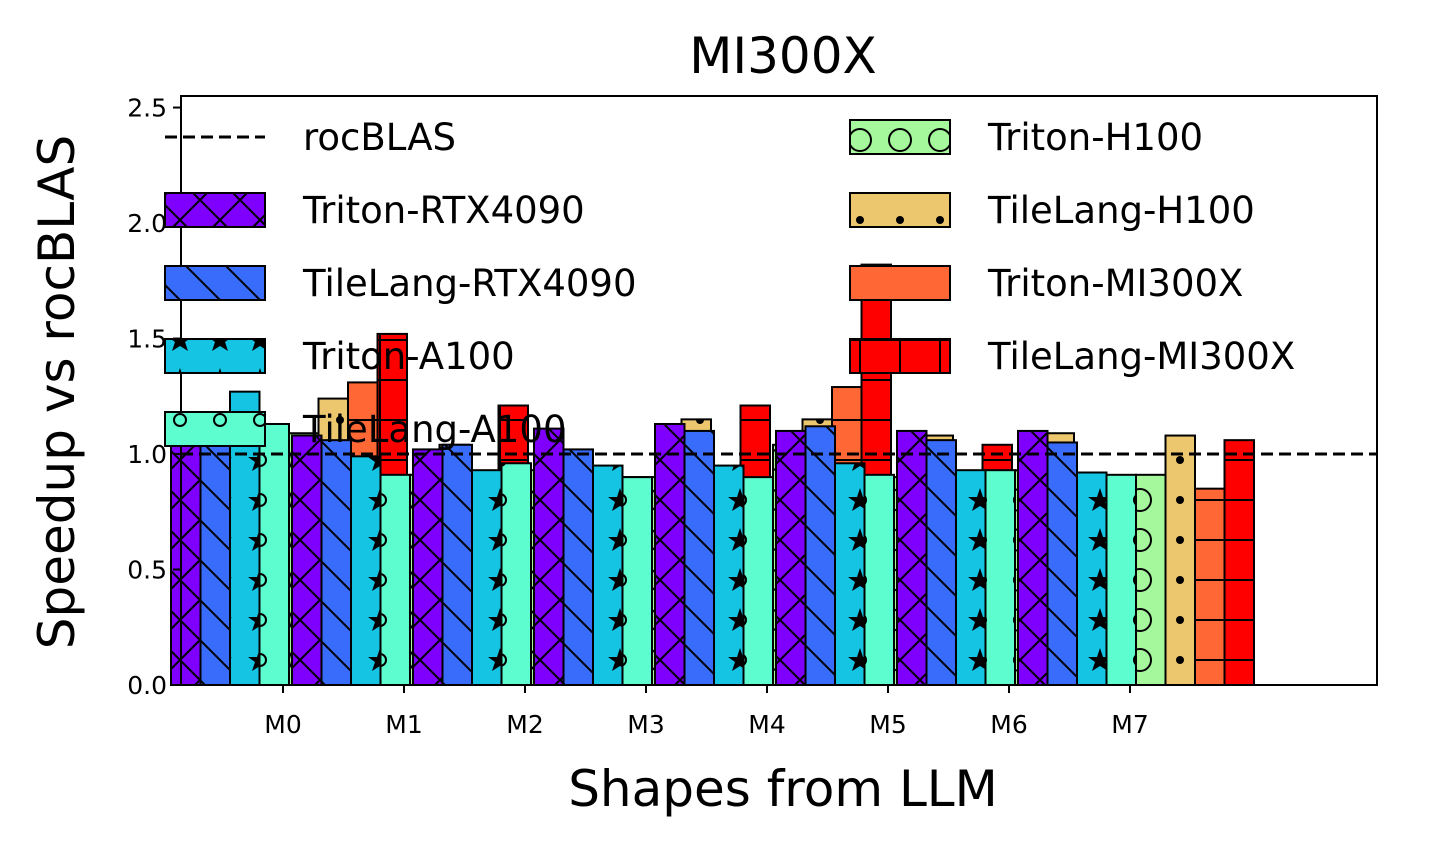  I want to click on bar-triton-a100-m3, so click(608, 575).